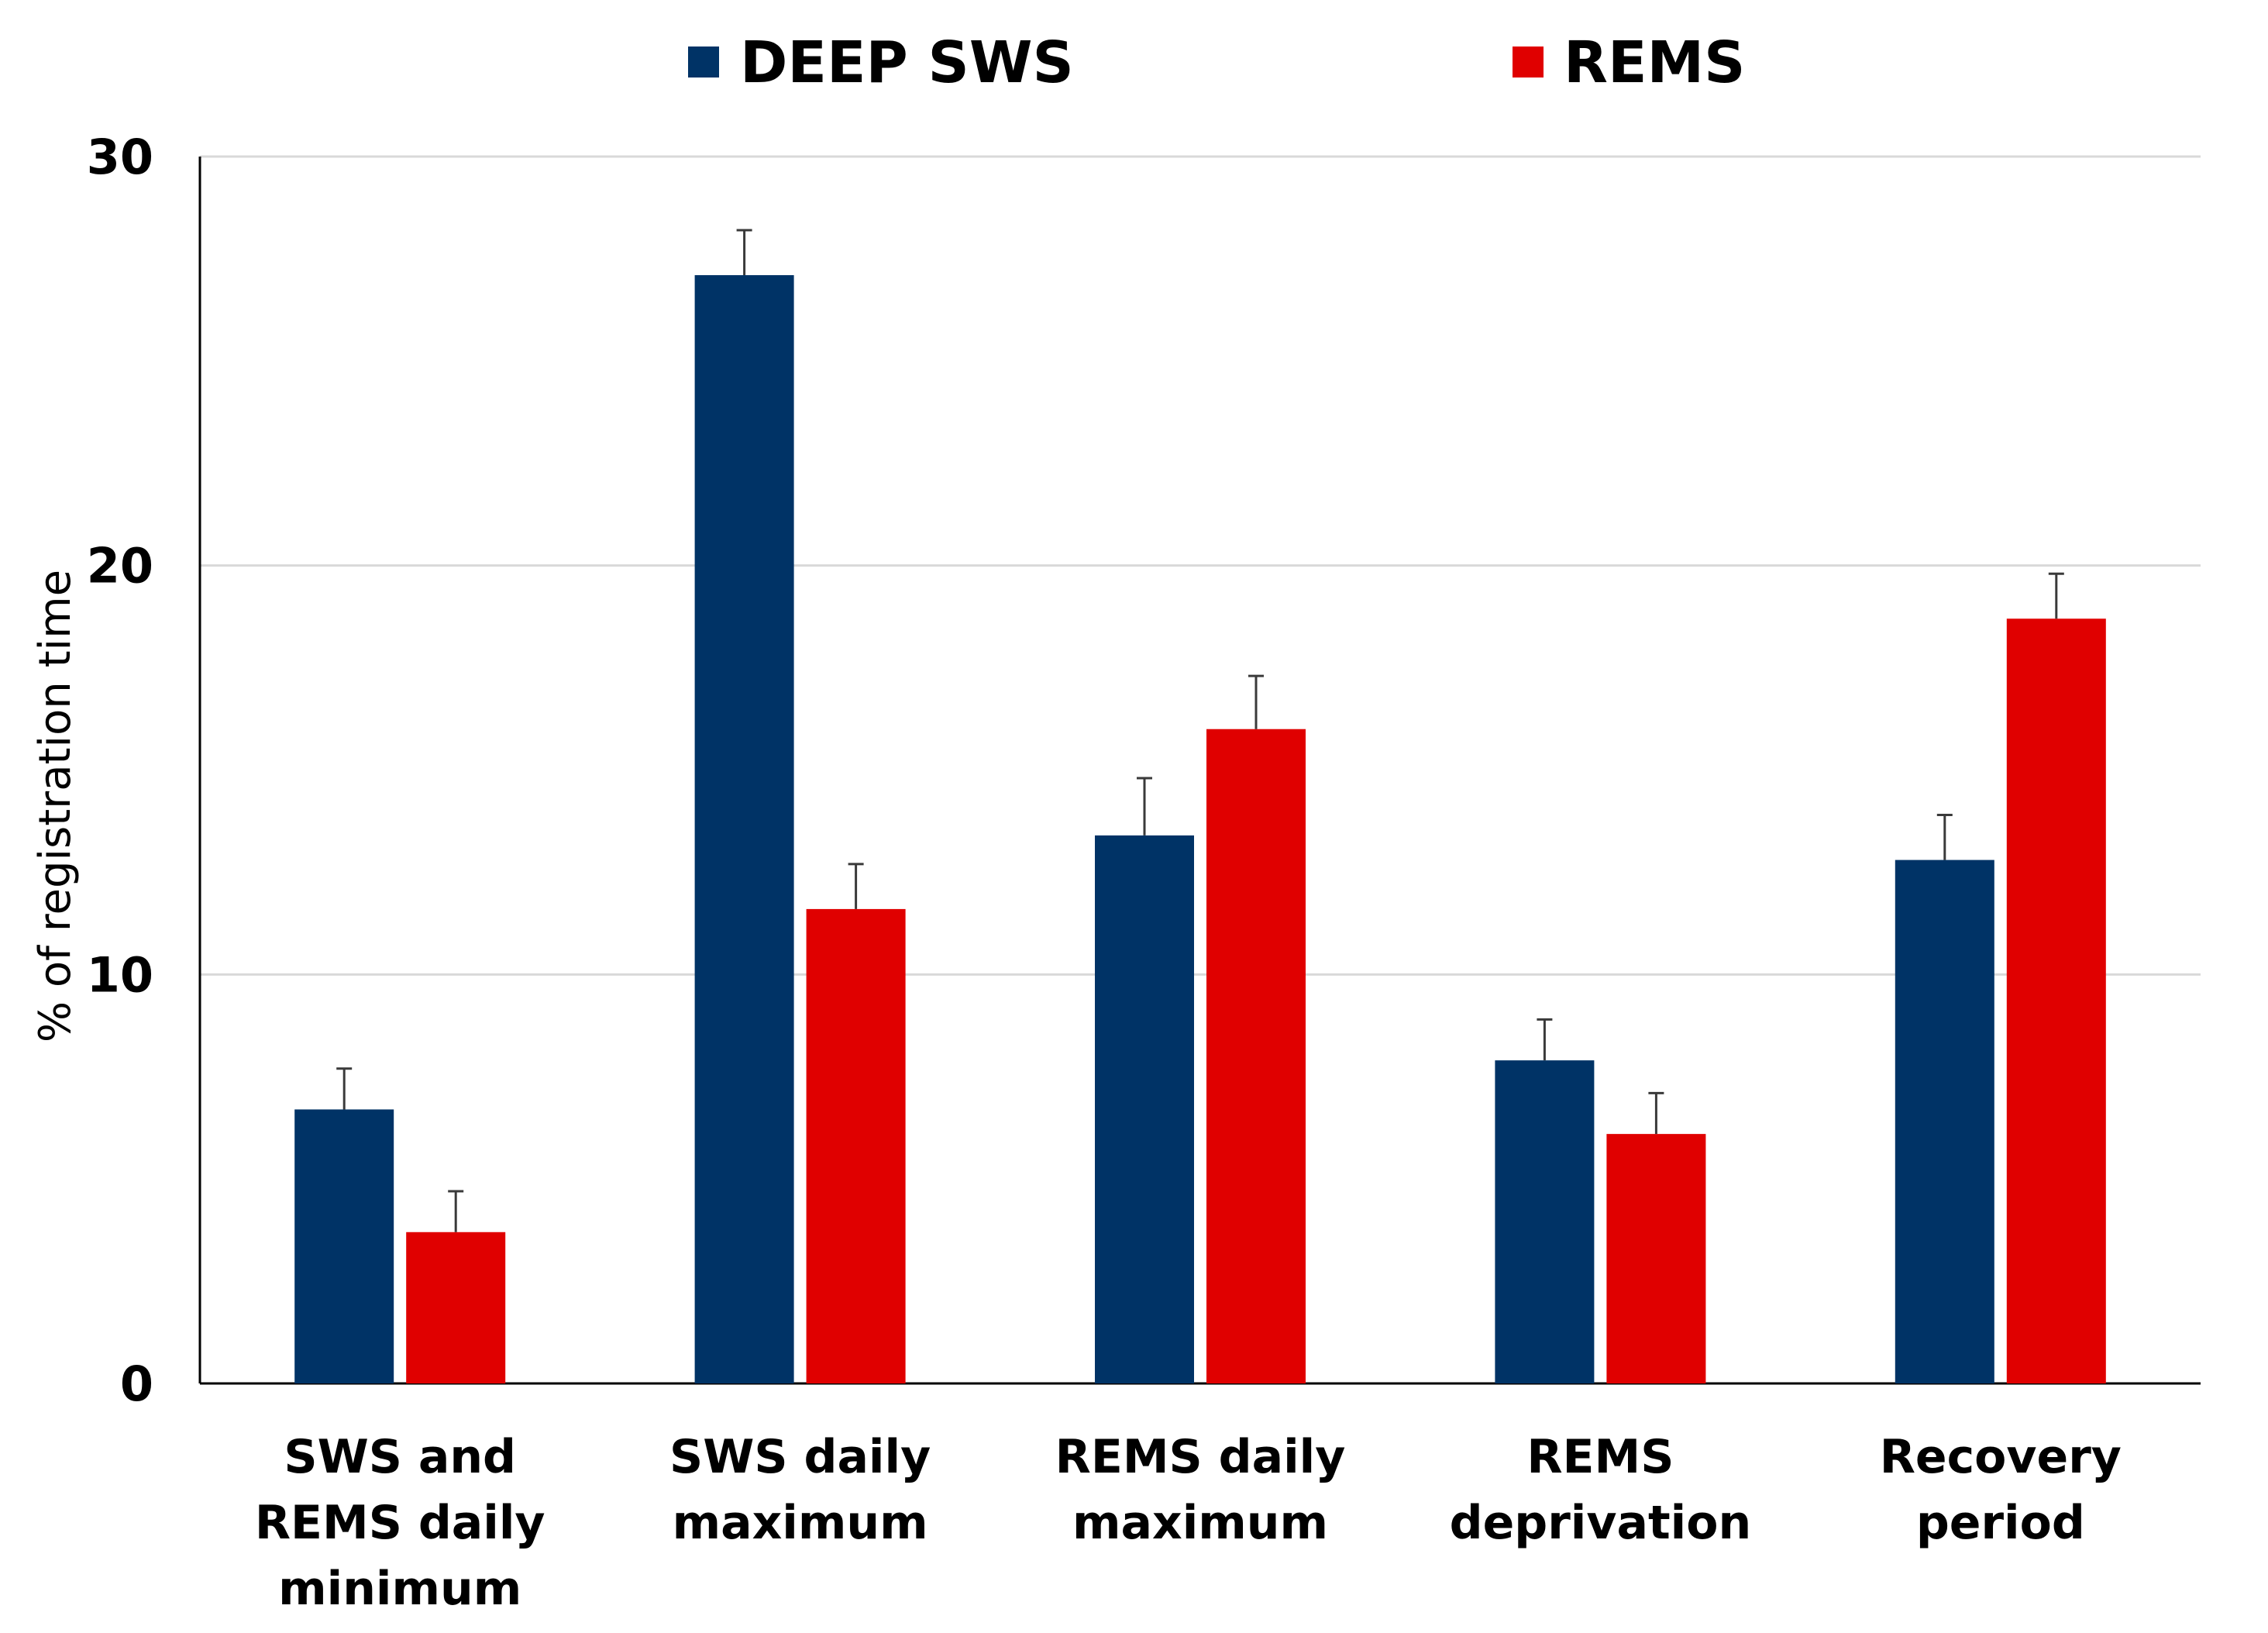 This screenshot has width=2268, height=1633. Describe the element at coordinates (1600, 1457) in the screenshot. I see `x-category-label-line: REMS` at that location.